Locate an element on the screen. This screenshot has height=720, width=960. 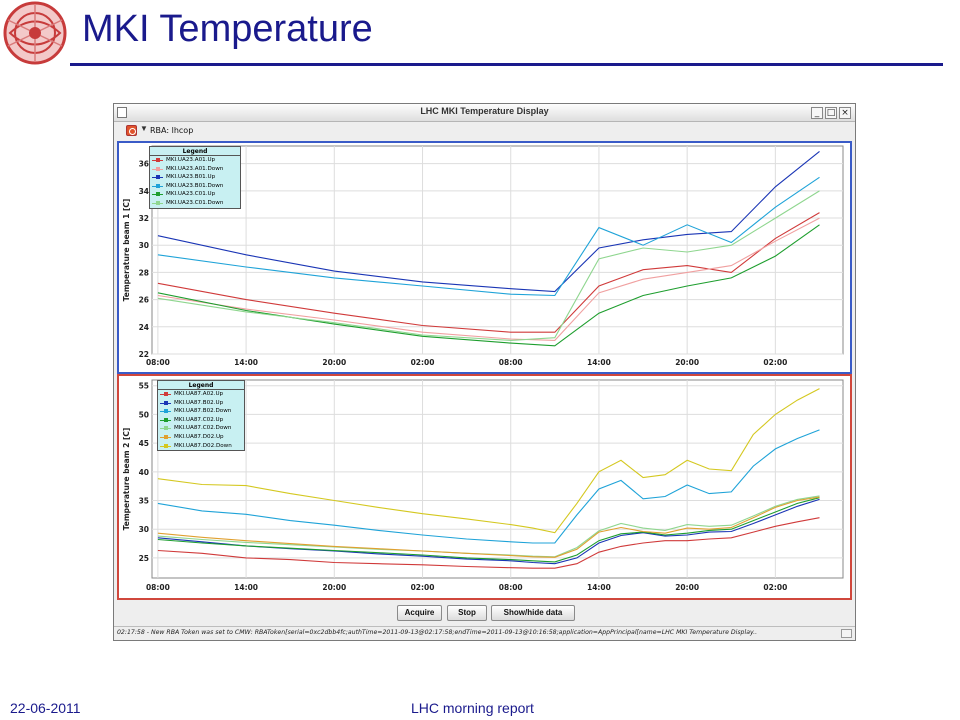
button-row: Acquire Stop Show/hide data is located at coordinates (484, 613).